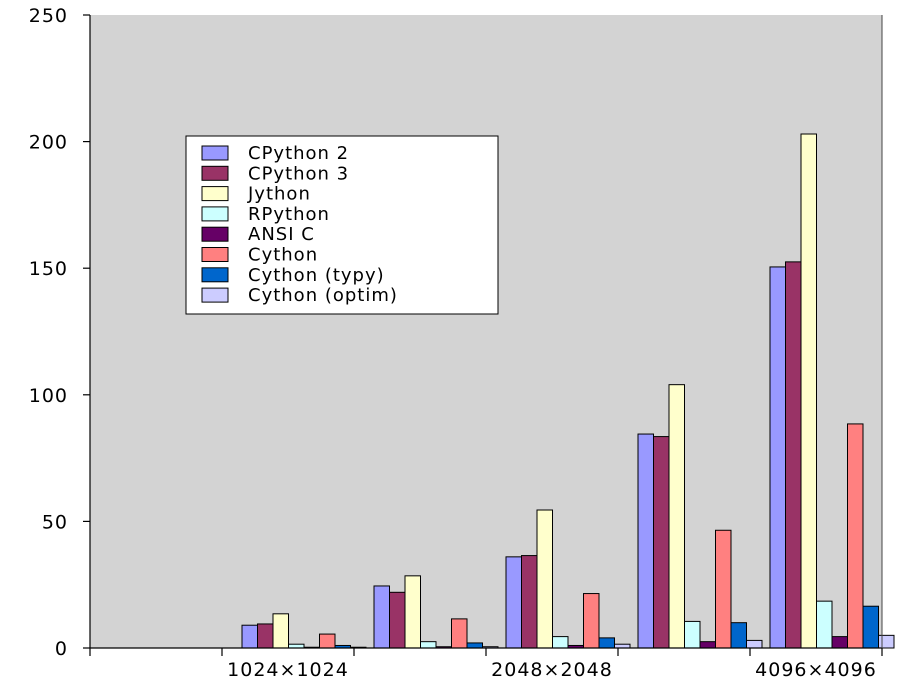 This screenshot has height=683, width=900. I want to click on y-tick-label: 250, so click(48, 16).